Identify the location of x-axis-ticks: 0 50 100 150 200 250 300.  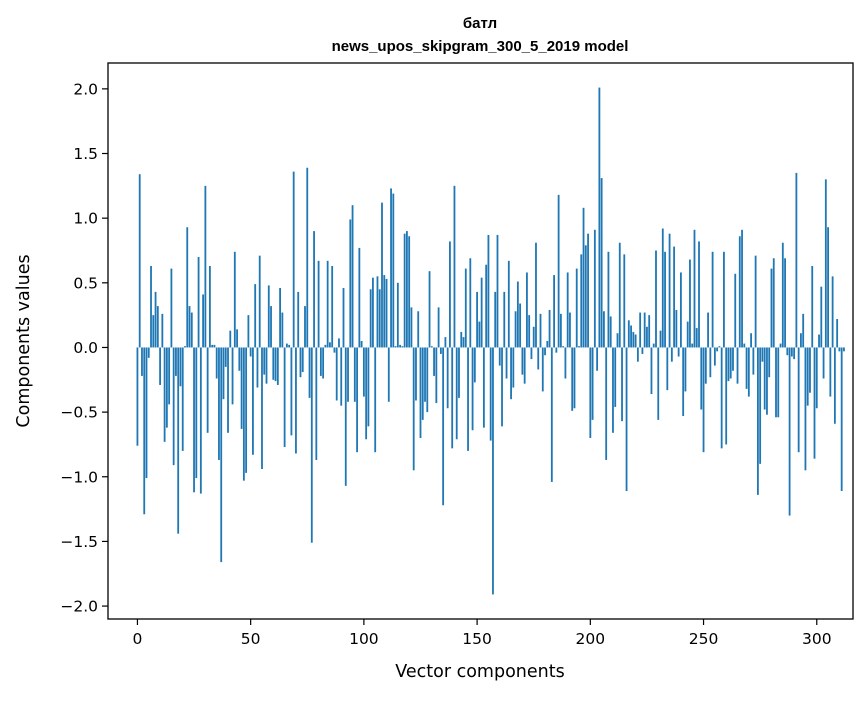
(482, 633).